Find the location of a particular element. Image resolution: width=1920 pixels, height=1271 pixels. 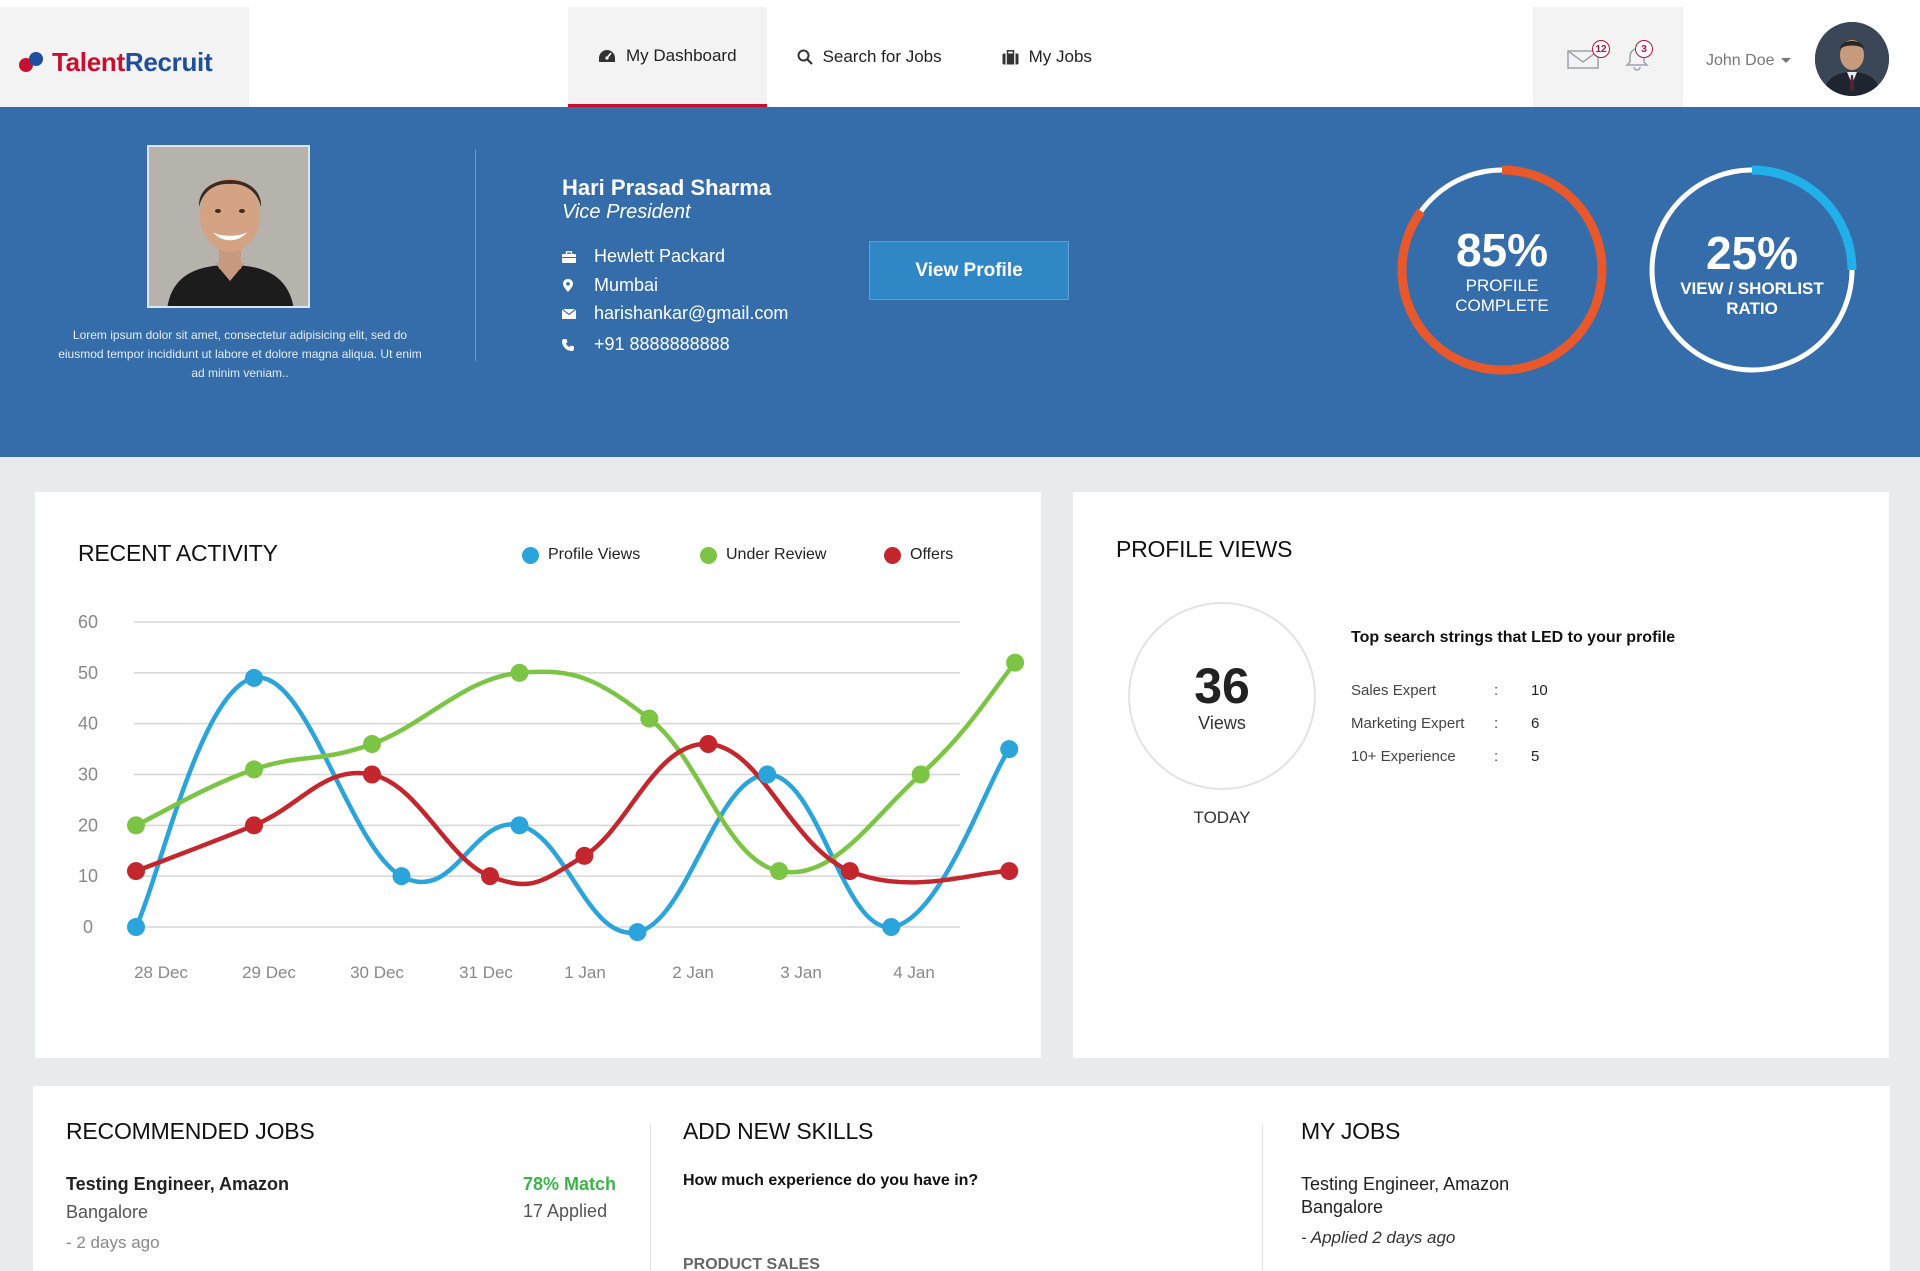

user-avatar is located at coordinates (1852, 59).